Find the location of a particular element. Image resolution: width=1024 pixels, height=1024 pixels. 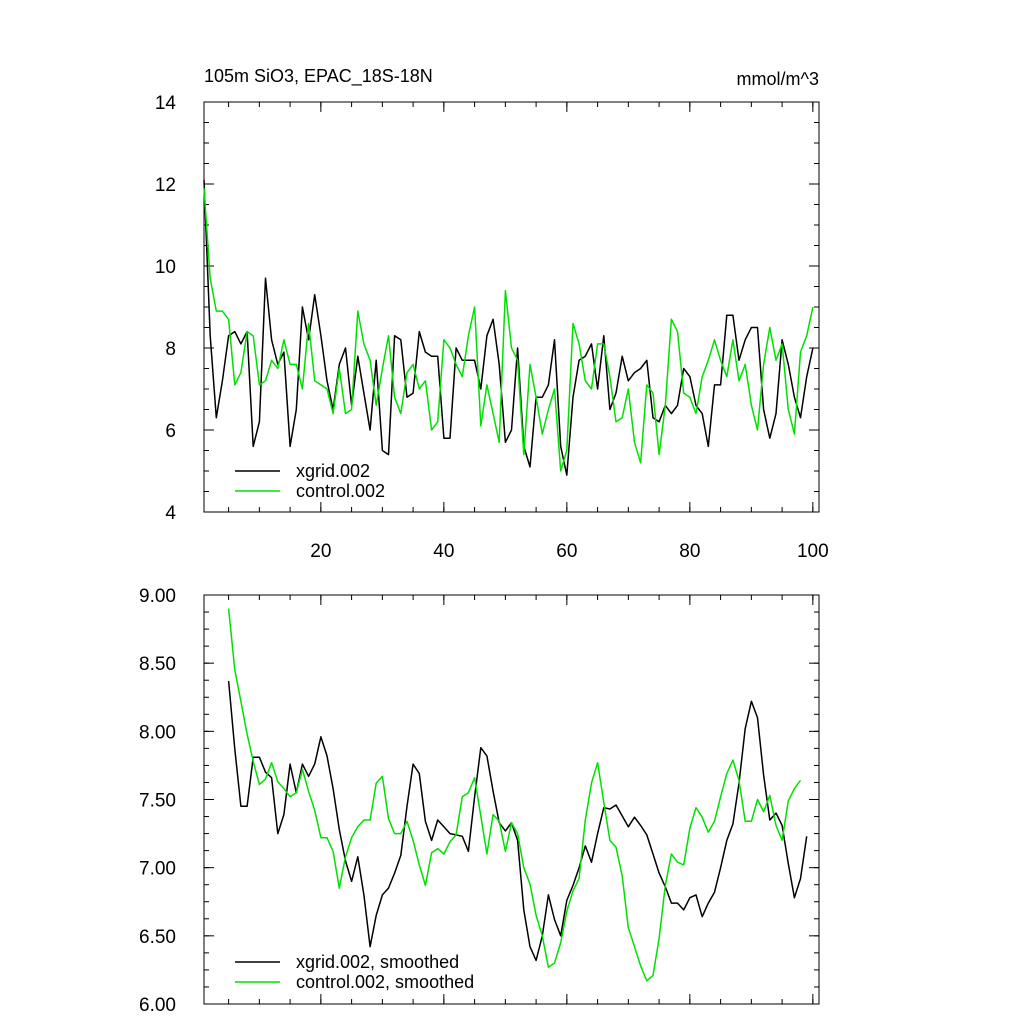

units-label: mmol/m^3 is located at coordinates (778, 79).